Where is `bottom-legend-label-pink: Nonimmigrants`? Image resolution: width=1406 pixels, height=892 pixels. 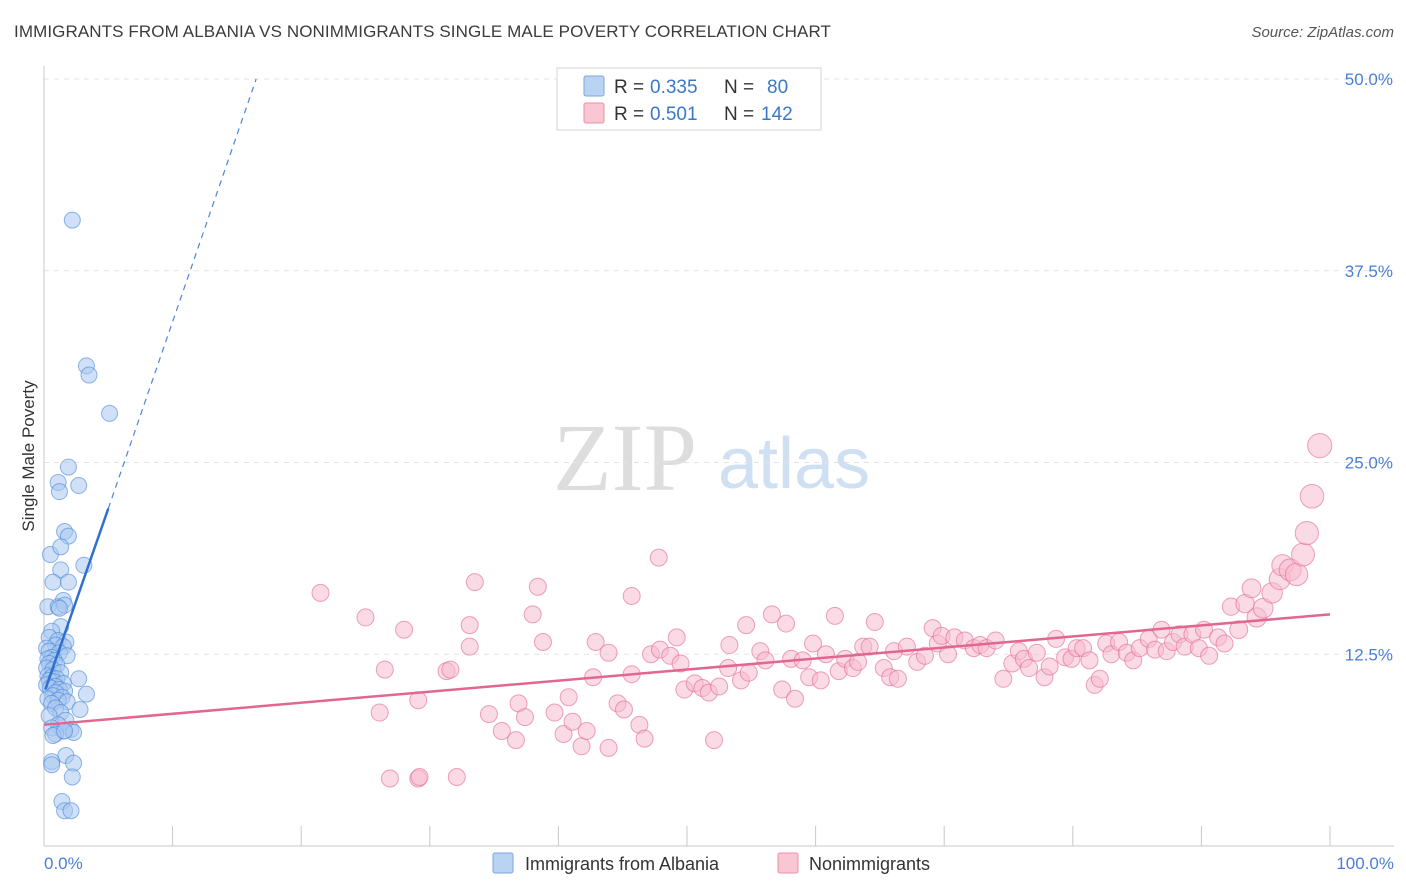 bottom-legend-label-pink: Nonimmigrants is located at coordinates (869, 864).